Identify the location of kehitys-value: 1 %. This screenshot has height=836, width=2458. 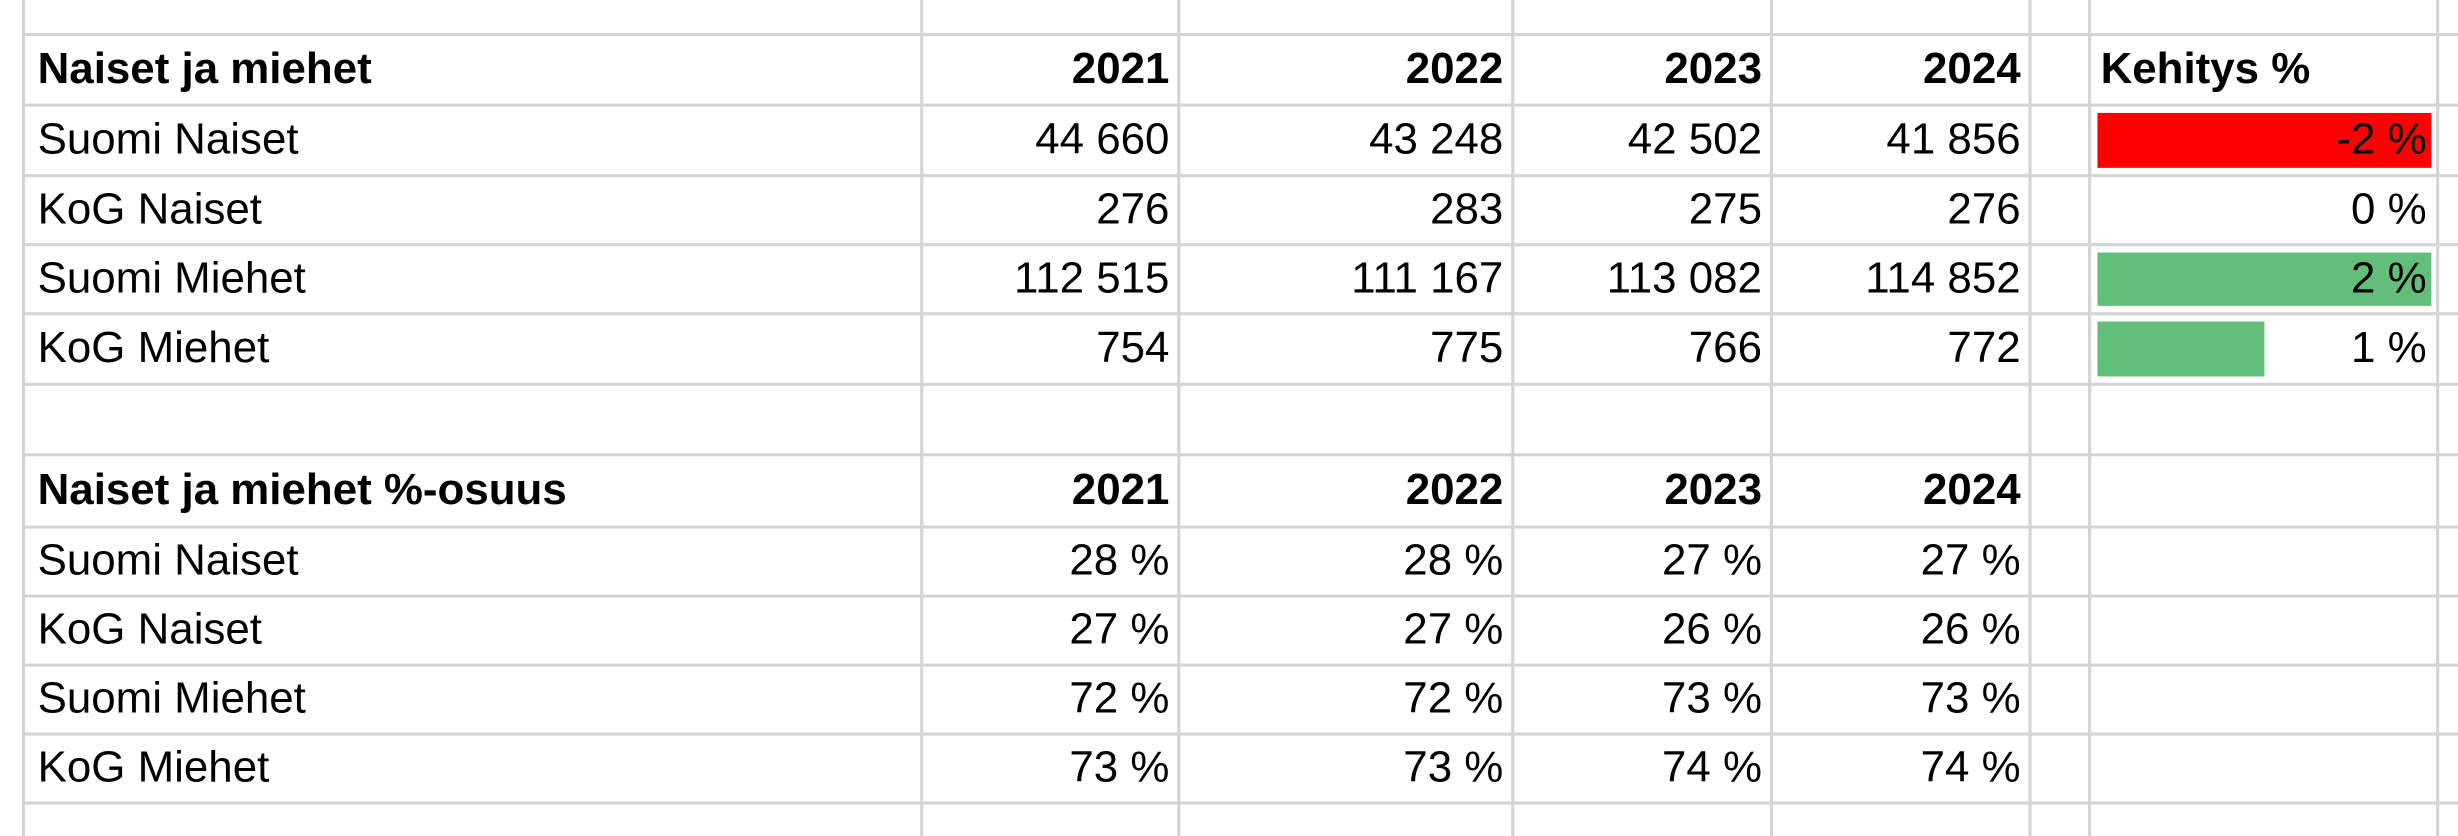
(2389, 347).